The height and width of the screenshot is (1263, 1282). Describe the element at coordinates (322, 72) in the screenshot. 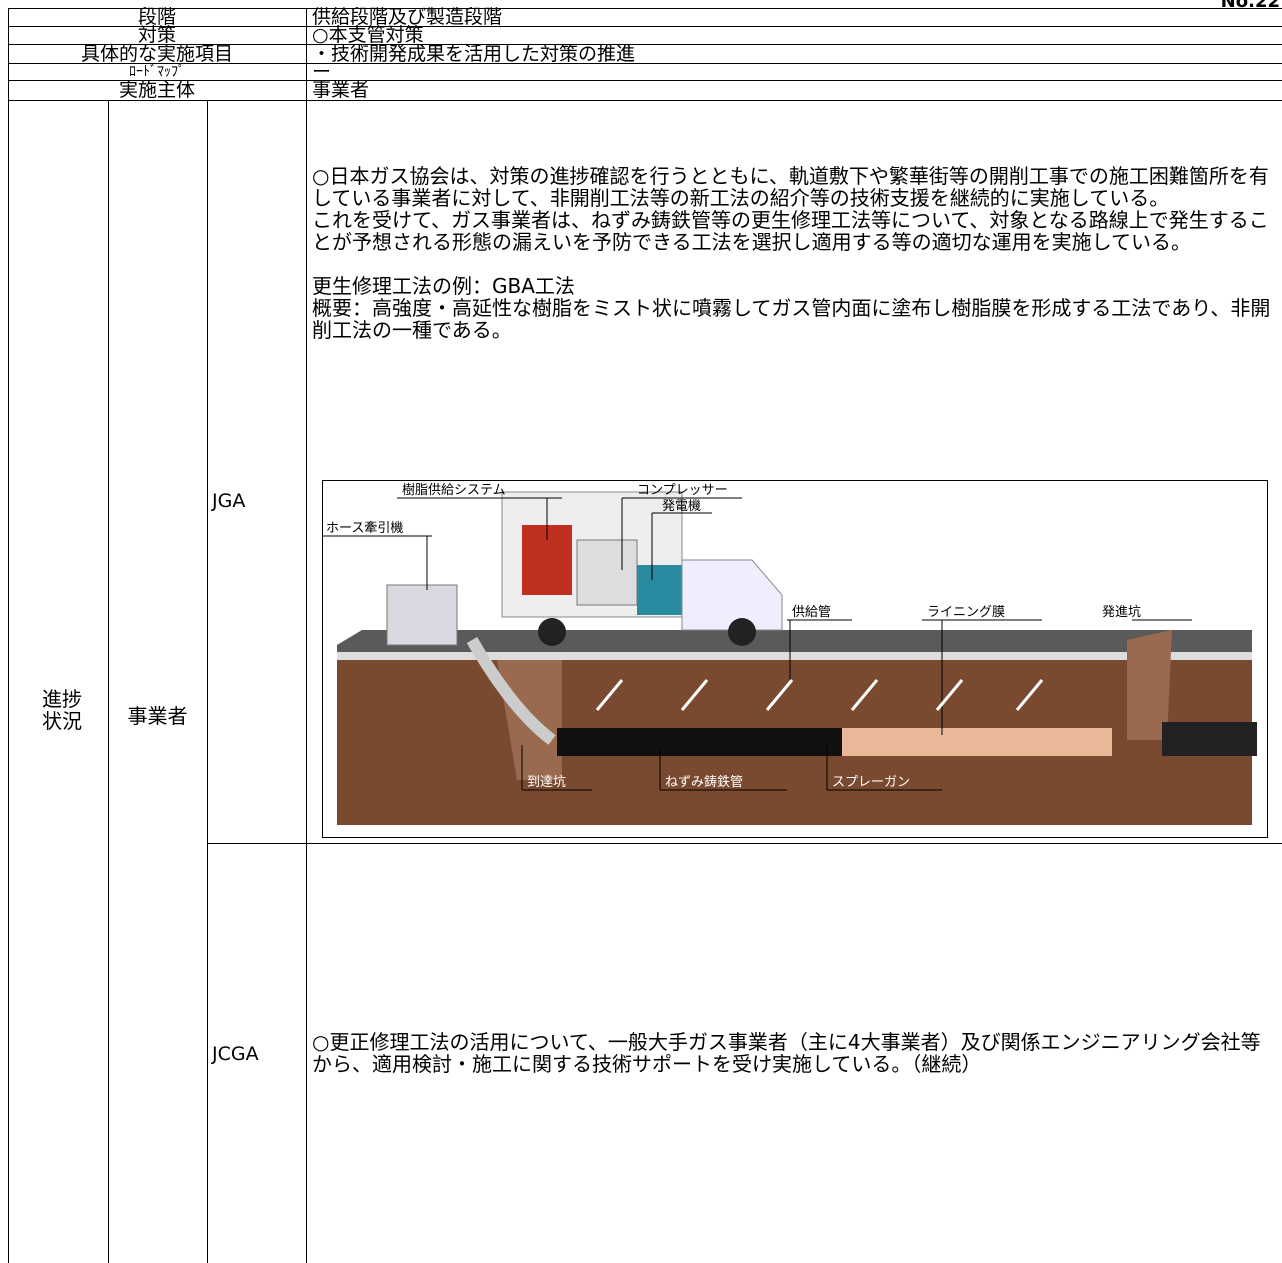

I see `row-value: ー` at that location.